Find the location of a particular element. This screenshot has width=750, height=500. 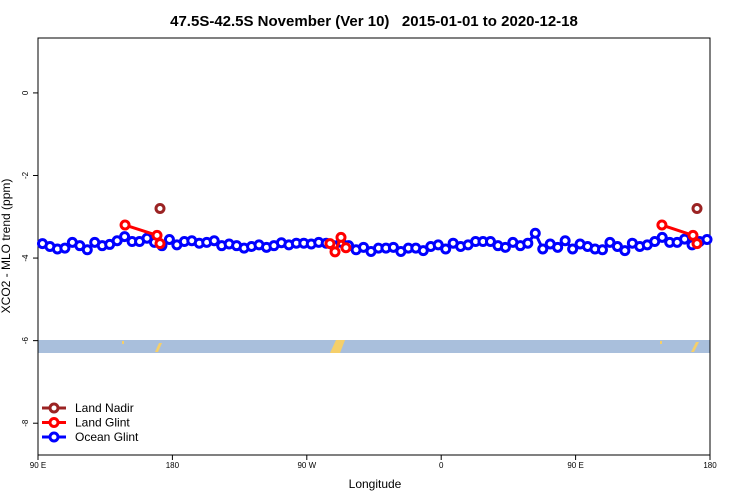

y-tick-label: -4 is located at coordinates (25, 258).